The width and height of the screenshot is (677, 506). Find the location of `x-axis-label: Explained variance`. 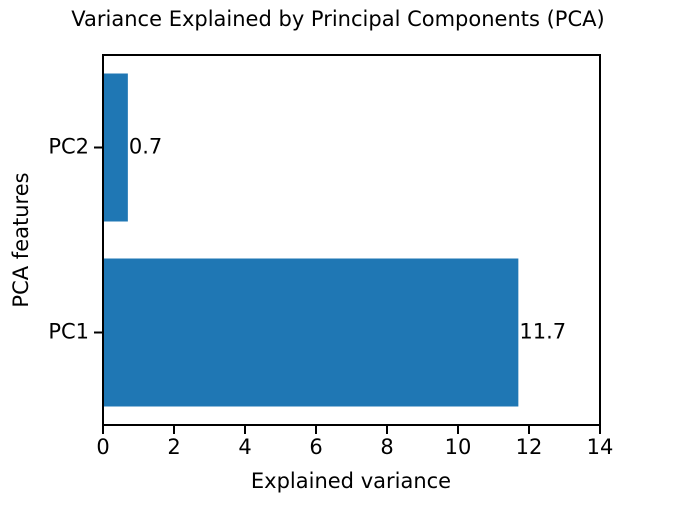

x-axis-label: Explained variance is located at coordinates (351, 481).